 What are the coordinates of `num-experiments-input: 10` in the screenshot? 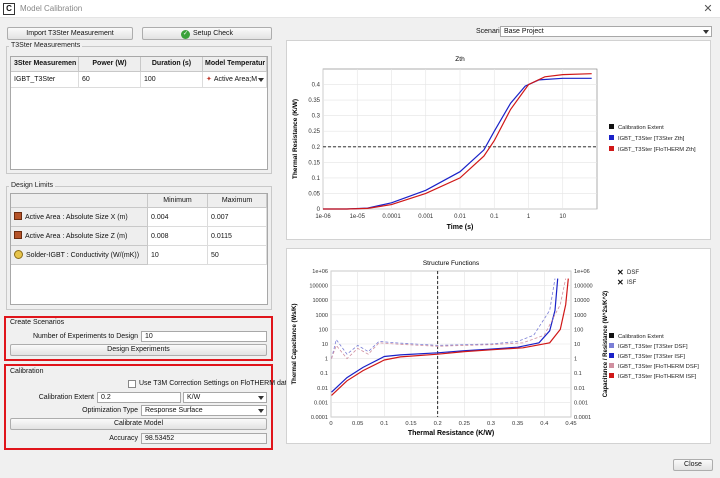 It's located at (204, 336).